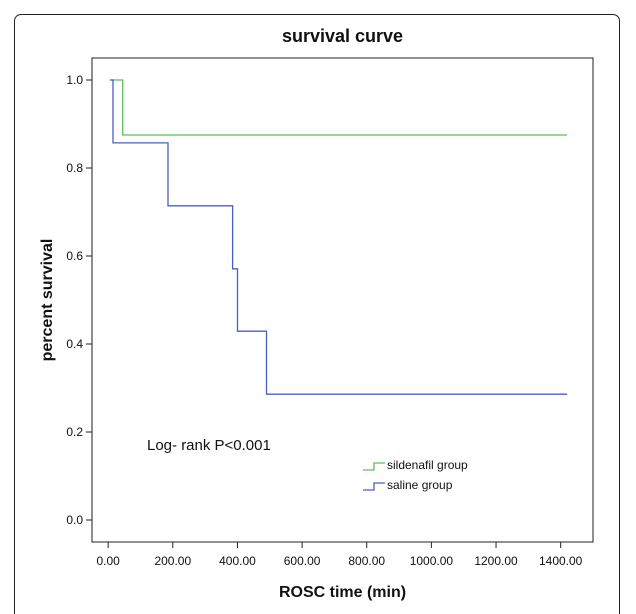 The height and width of the screenshot is (614, 636). Describe the element at coordinates (209, 445) in the screenshot. I see `log-rank-annotation: Log- rank P<0.001` at that location.